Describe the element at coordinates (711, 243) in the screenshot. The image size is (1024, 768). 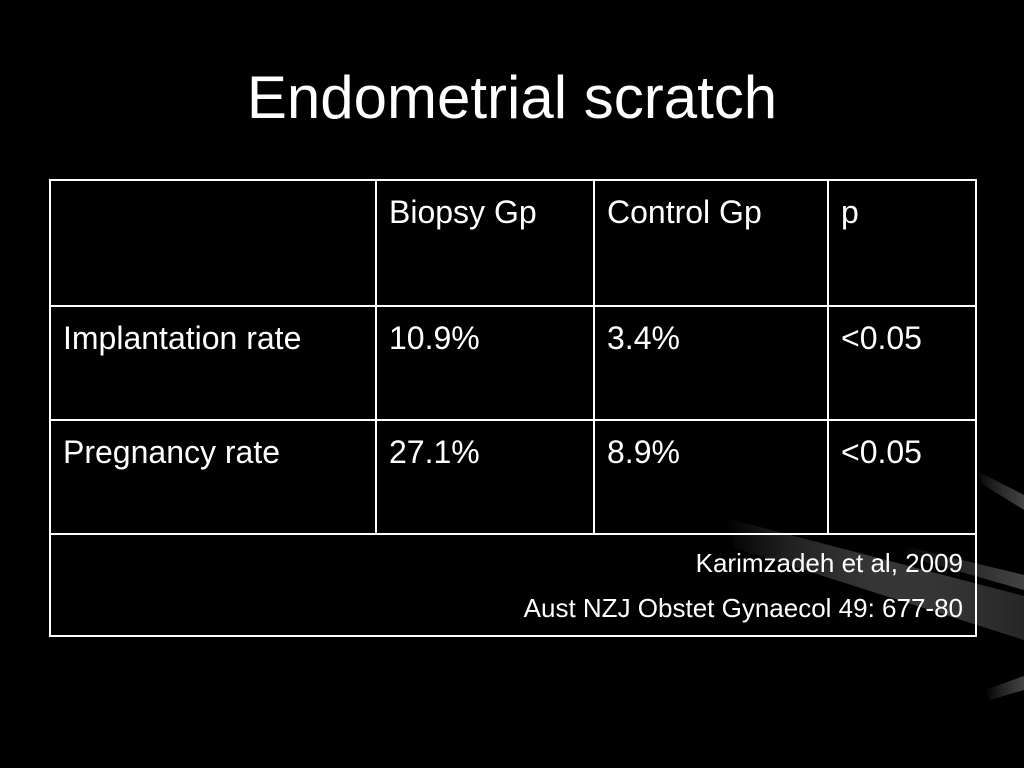
I see `header-cell-control: Control Gp` at that location.